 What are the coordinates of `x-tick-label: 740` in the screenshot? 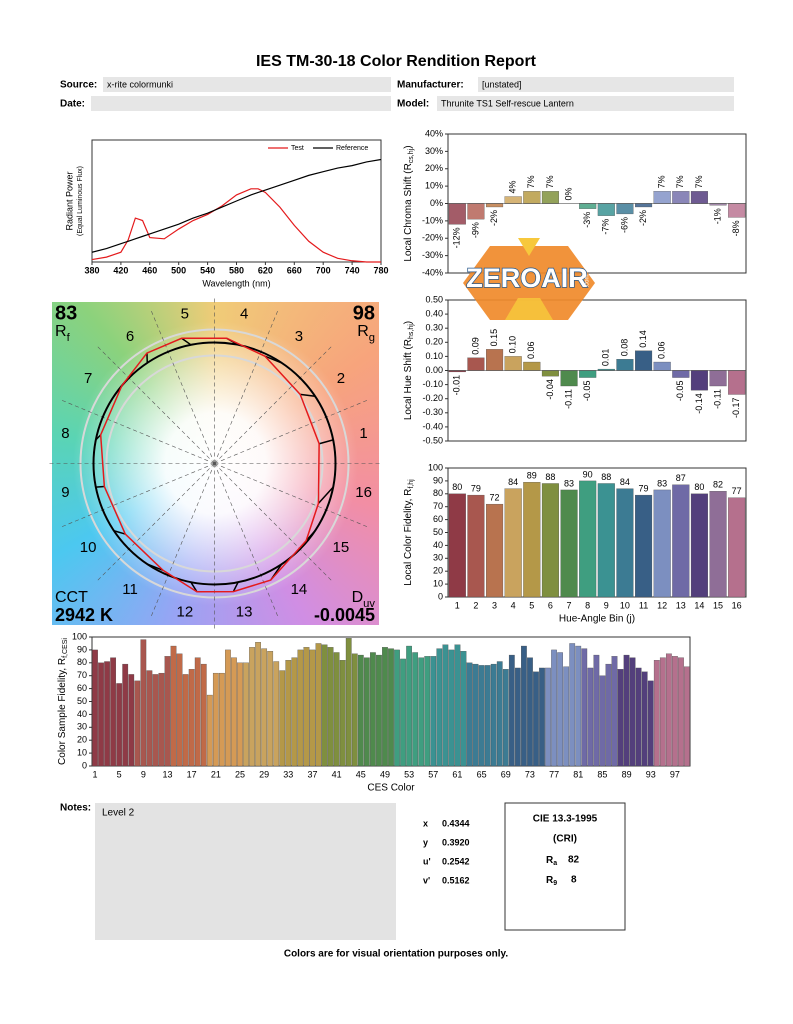 It's located at (352, 270).